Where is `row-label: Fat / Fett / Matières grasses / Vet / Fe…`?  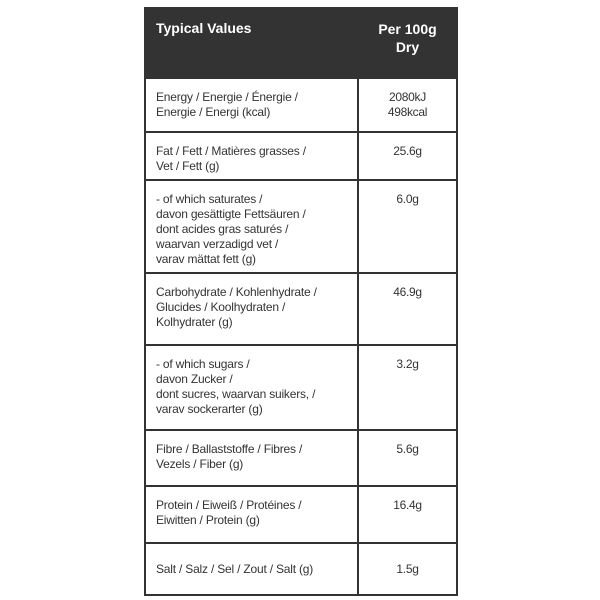 row-label: Fat / Fett / Matières grasses / Vet / Fe… is located at coordinates (252, 156).